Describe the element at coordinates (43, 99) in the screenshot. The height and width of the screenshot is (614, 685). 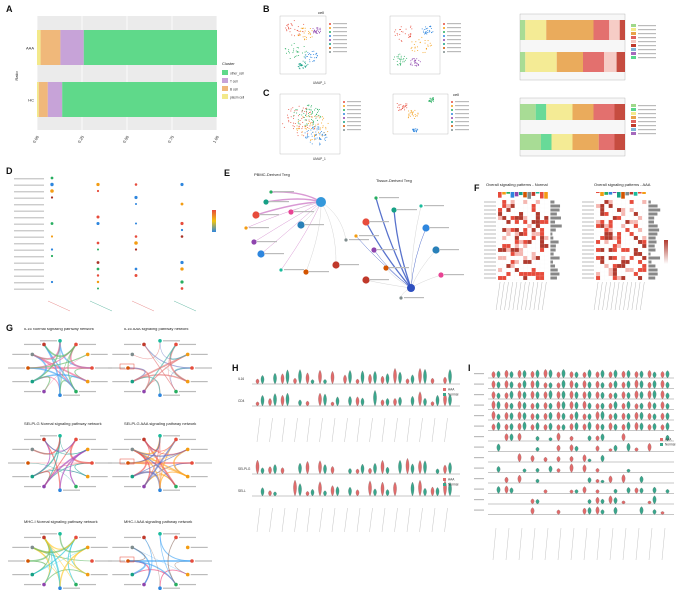
I see `bar-segment` at that location.